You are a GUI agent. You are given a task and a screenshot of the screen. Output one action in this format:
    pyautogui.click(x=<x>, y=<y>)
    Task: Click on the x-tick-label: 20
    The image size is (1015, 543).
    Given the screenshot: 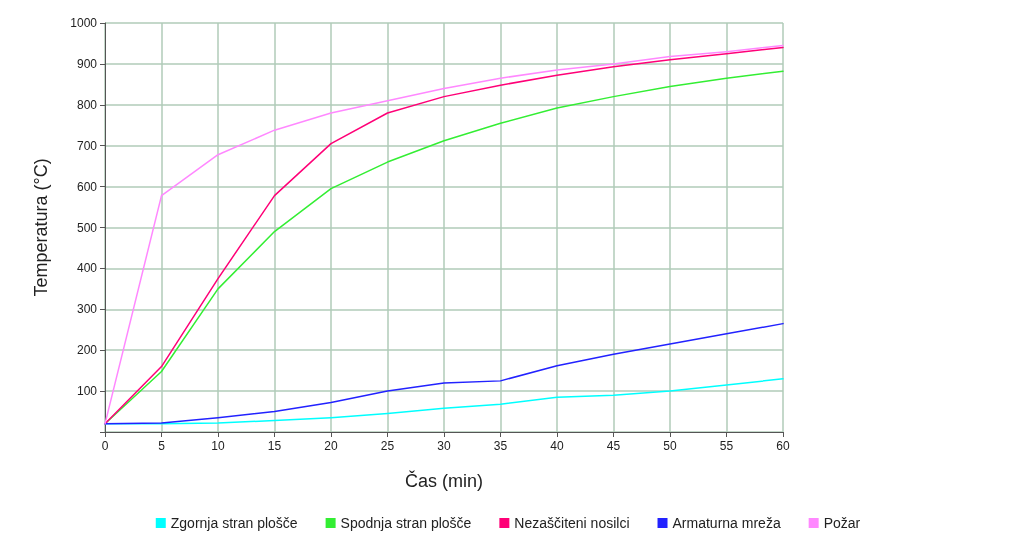 What is the action you would take?
    pyautogui.click(x=331, y=446)
    